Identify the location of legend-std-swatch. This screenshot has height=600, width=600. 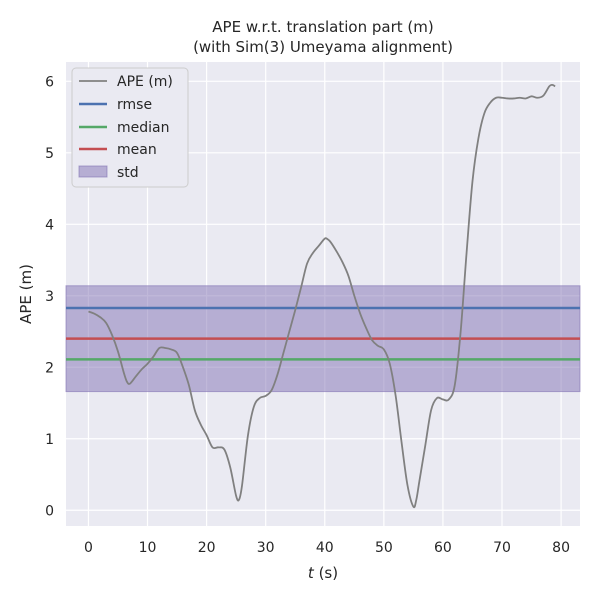
(93, 171).